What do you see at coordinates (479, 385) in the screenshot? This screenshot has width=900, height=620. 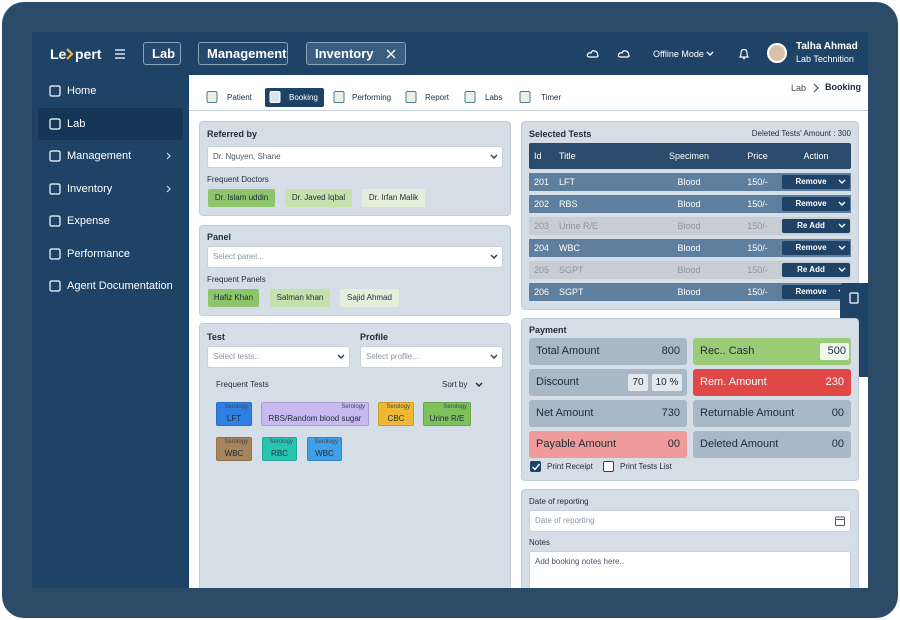 I see `sort-chevron` at bounding box center [479, 385].